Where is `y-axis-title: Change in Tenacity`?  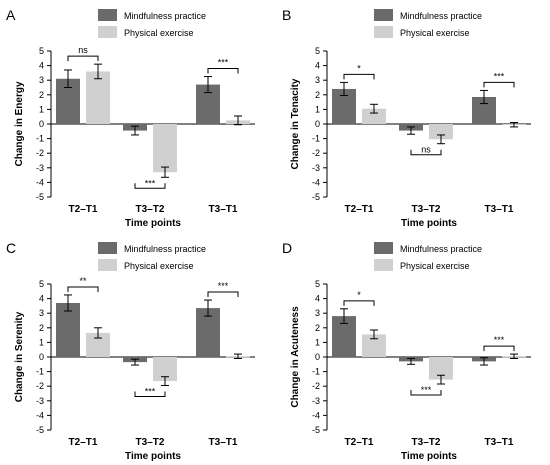
y-axis-title: Change in Tenacity is located at coordinates (295, 123).